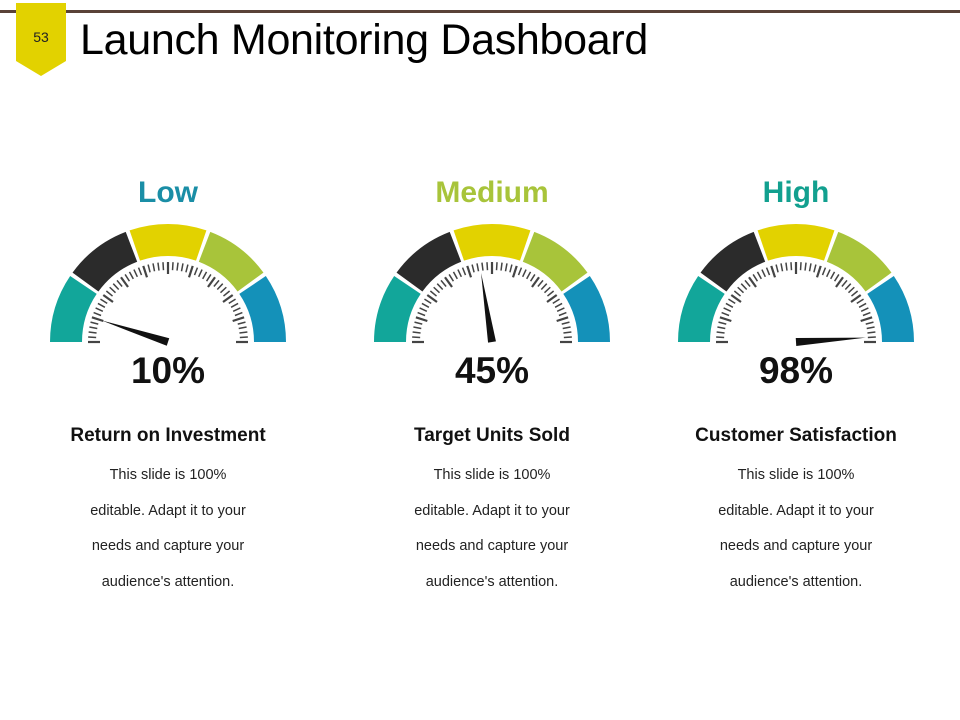  Describe the element at coordinates (168, 370) in the screenshot. I see `gauge-value: 10%` at that location.